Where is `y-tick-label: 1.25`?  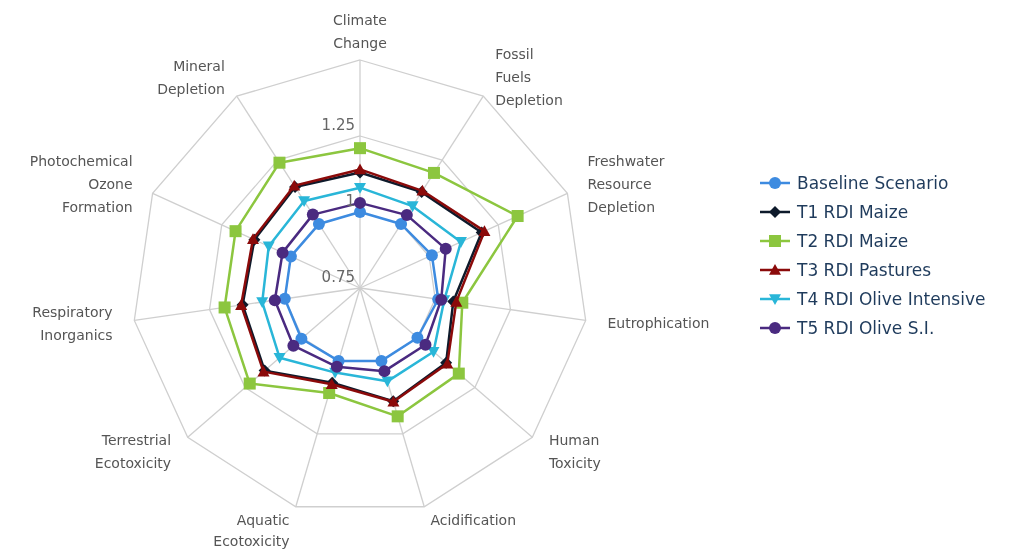 y-tick-label: 1.25 is located at coordinates (338, 125).